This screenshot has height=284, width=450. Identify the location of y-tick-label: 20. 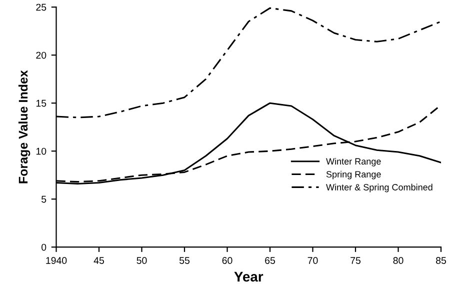
(41, 55).